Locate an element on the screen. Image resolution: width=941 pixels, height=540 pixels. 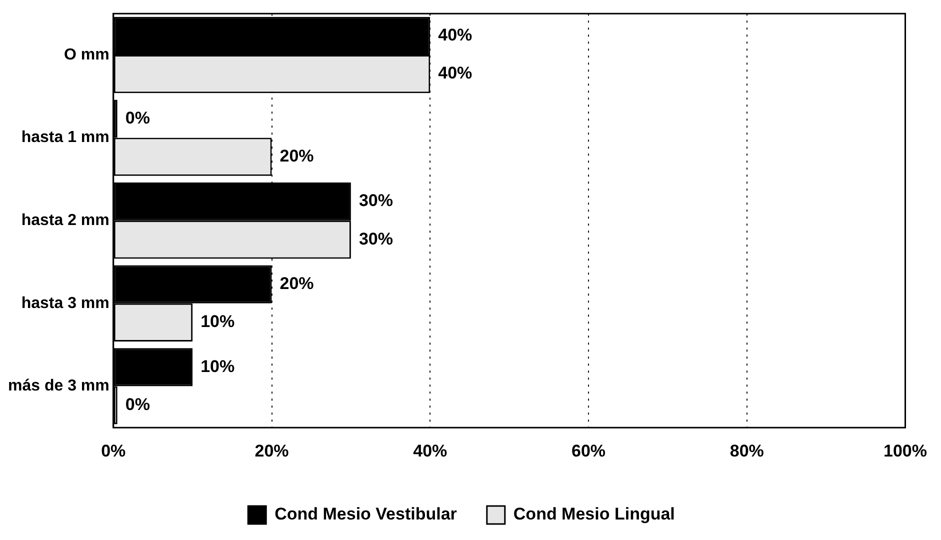
y-tick-label: hasta 3 mm is located at coordinates (65, 303).